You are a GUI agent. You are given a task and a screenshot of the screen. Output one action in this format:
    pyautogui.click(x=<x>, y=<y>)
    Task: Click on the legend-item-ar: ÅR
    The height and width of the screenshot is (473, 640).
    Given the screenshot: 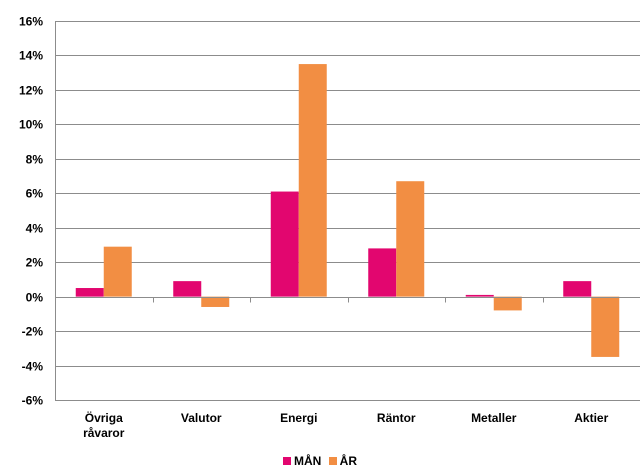 What is the action you would take?
    pyautogui.click(x=342, y=461)
    